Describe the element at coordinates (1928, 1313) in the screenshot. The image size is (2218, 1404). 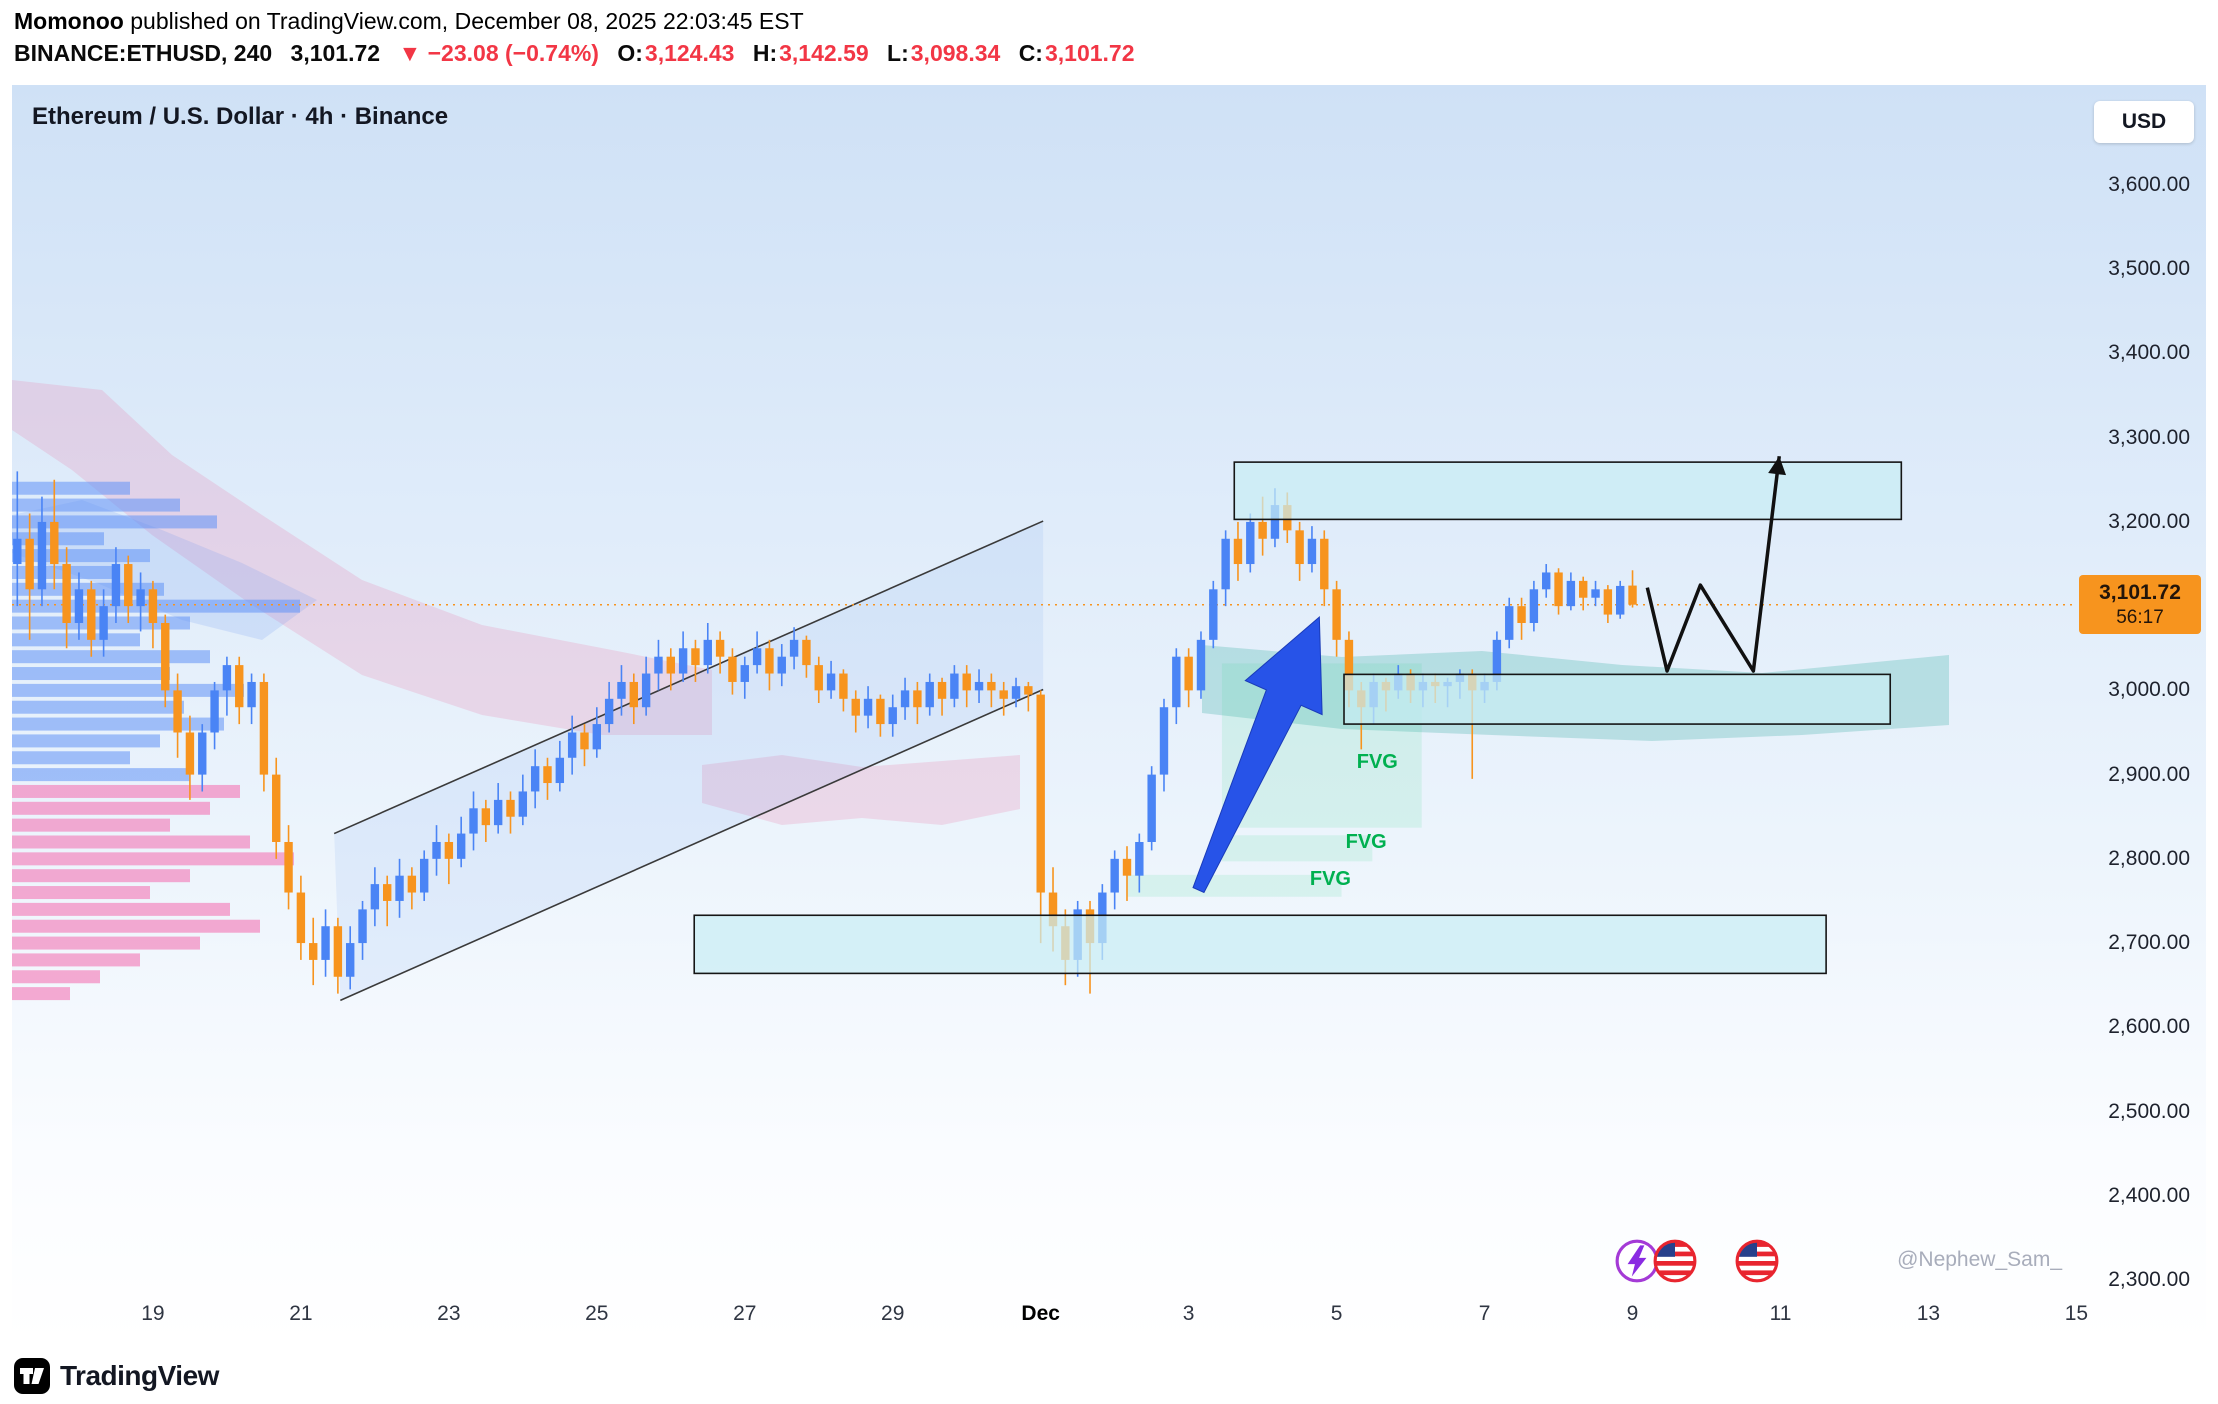
I see `time-axis-label: 13` at that location.